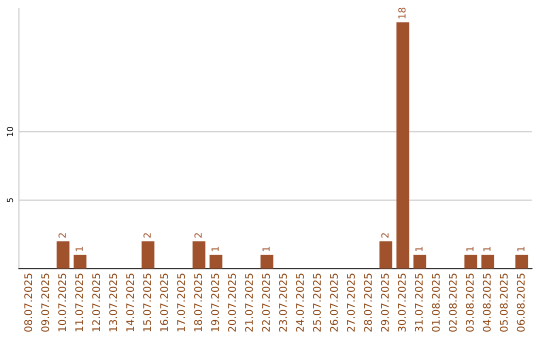 This screenshot has height=340, width=540. What do you see at coordinates (215, 303) in the screenshot?
I see `x-tick-label: 19.07.2025` at bounding box center [215, 303].